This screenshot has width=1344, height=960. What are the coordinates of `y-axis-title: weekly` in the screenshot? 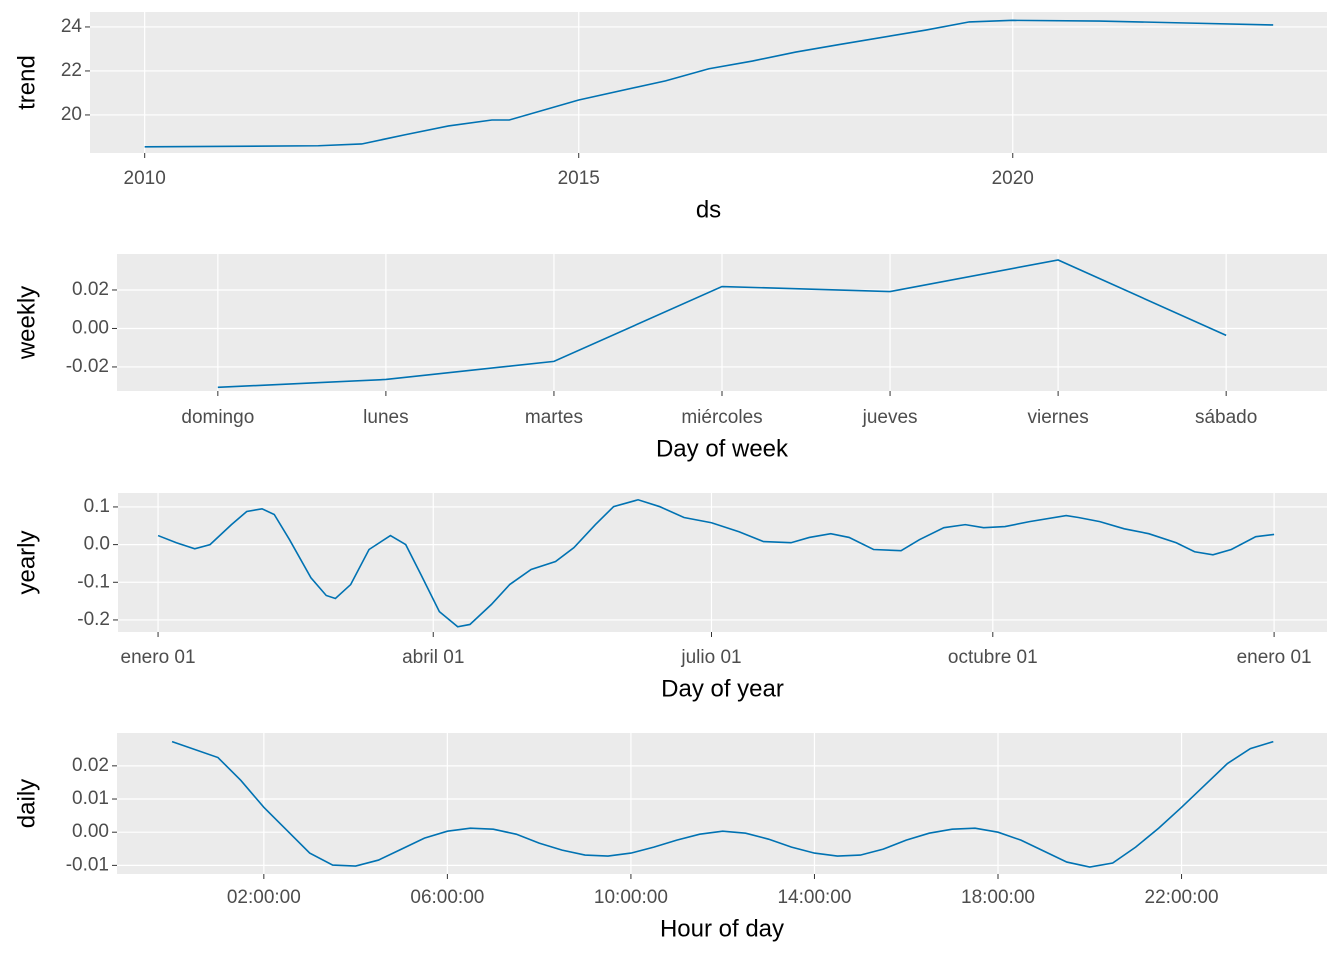 It's located at (26, 323).